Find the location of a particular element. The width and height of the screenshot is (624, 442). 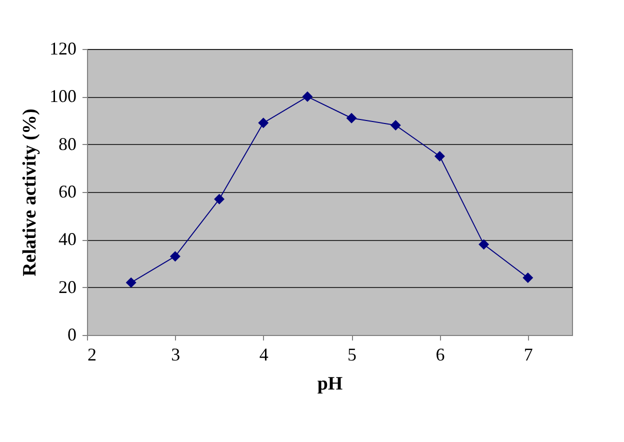

x-tick-label: 4 is located at coordinates (263, 354).